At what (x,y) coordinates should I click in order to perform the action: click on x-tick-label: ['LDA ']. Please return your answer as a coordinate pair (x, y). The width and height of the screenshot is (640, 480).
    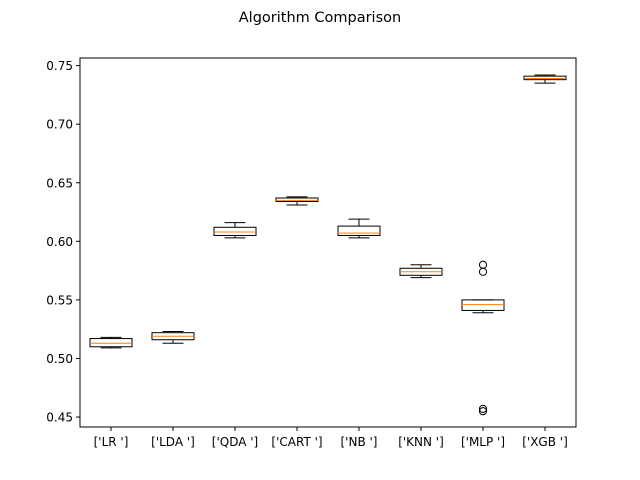
    Looking at the image, I should click on (173, 442).